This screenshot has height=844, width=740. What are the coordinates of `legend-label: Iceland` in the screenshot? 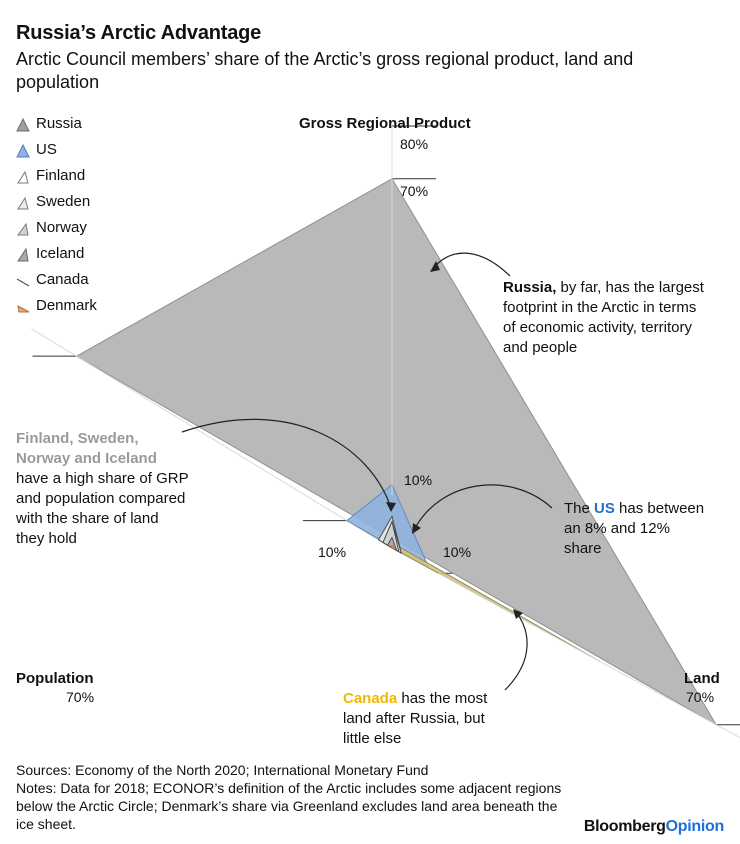 It's located at (60, 253).